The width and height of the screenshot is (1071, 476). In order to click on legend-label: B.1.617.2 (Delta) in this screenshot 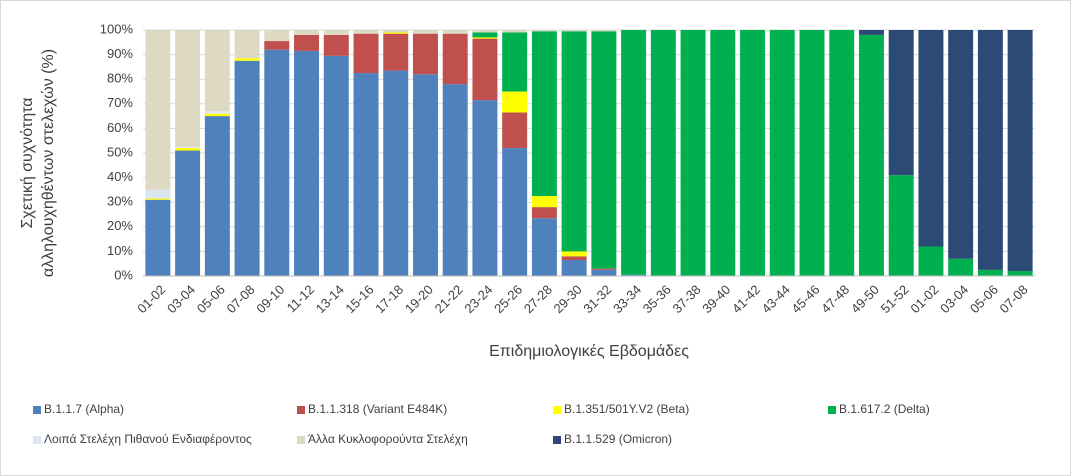, I will do `click(884, 409)`.